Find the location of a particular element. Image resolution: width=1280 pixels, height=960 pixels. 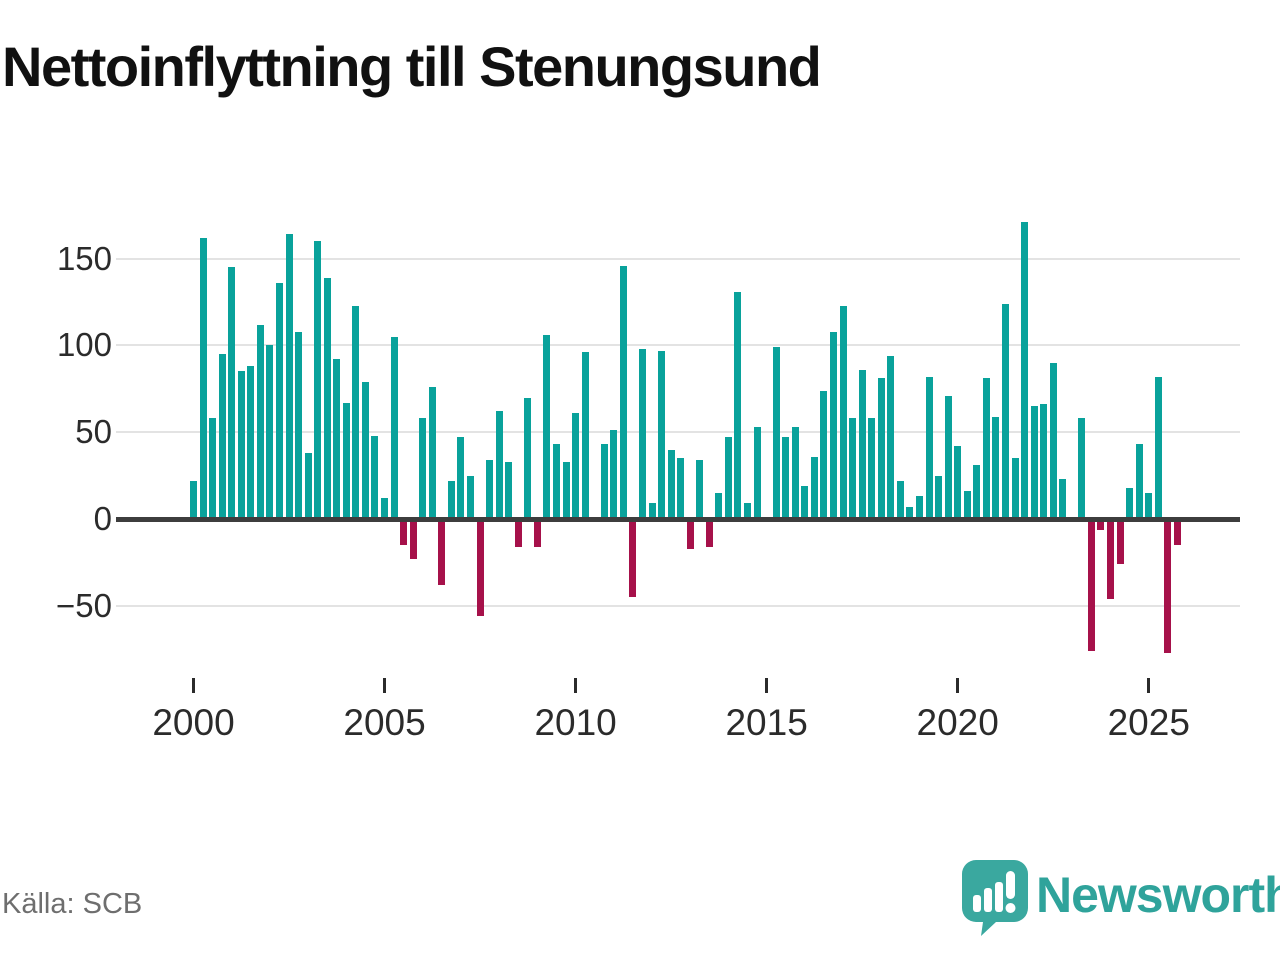

bar-q78 is located at coordinates (939, 497).